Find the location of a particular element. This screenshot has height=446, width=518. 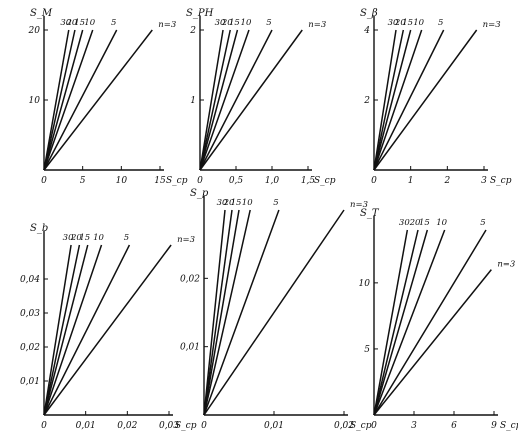

y-tick-label: 20 is located at coordinates (34, 31).